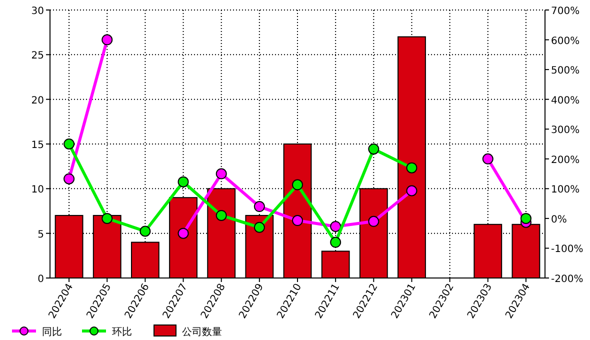 Image resolution: width=590 pixels, height=340 pixels. What do you see at coordinates (37, 145) in the screenshot?
I see `y-tick-label: 15` at bounding box center [37, 145].